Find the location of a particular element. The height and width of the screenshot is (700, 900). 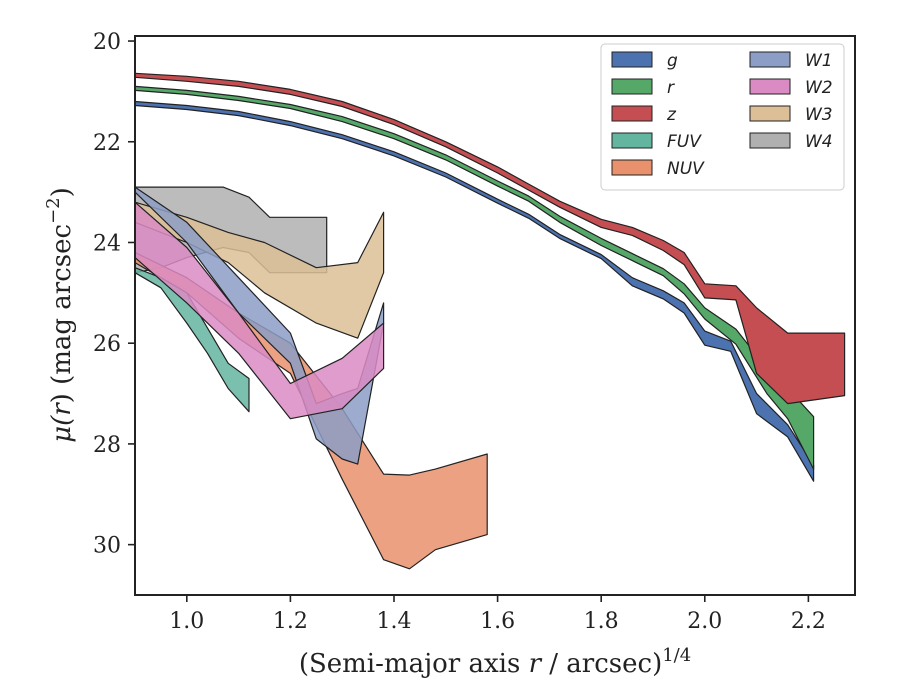

x-tick-label: 2.0 is located at coordinates (704, 621).